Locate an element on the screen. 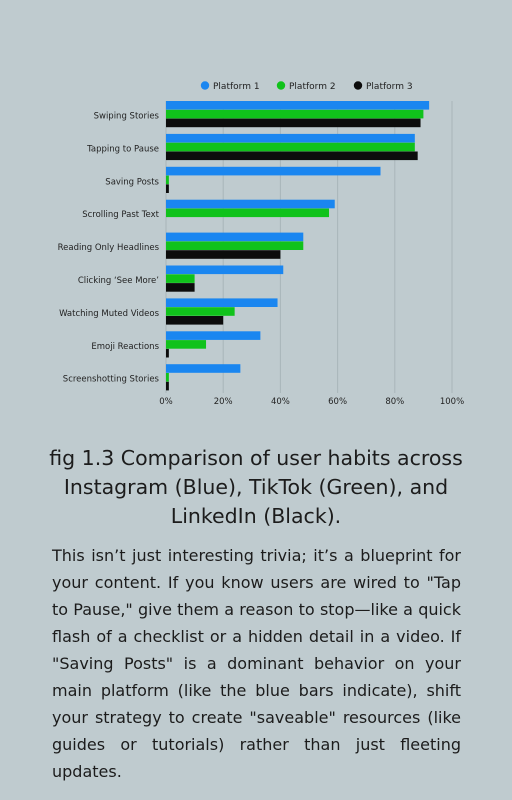 The image size is (512, 800). category-label: Saving Posts is located at coordinates (132, 182).